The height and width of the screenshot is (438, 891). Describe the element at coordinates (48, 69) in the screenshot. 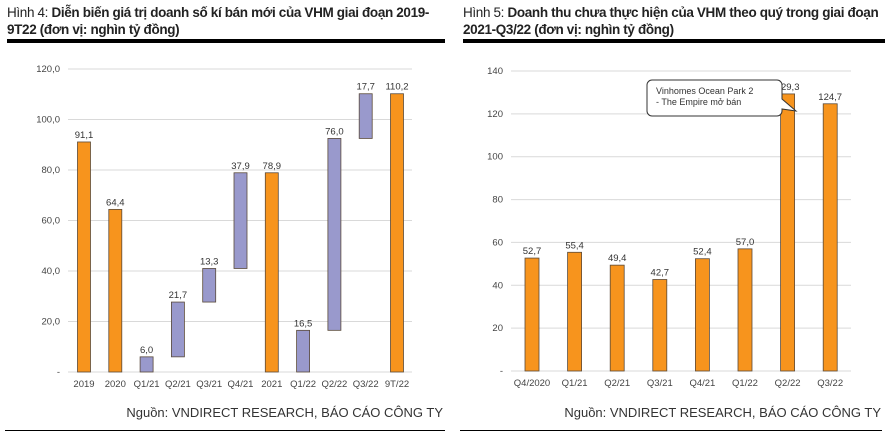

I see `y-tick-label: 120,0` at that location.